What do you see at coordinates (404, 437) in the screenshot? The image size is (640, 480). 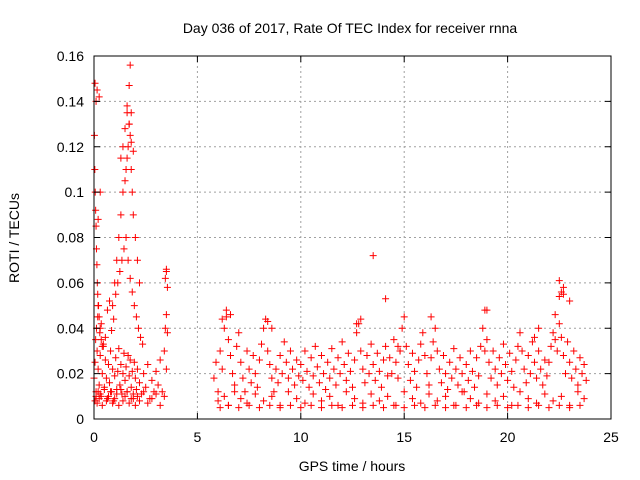 I see `x-tick-label: 15` at bounding box center [404, 437].